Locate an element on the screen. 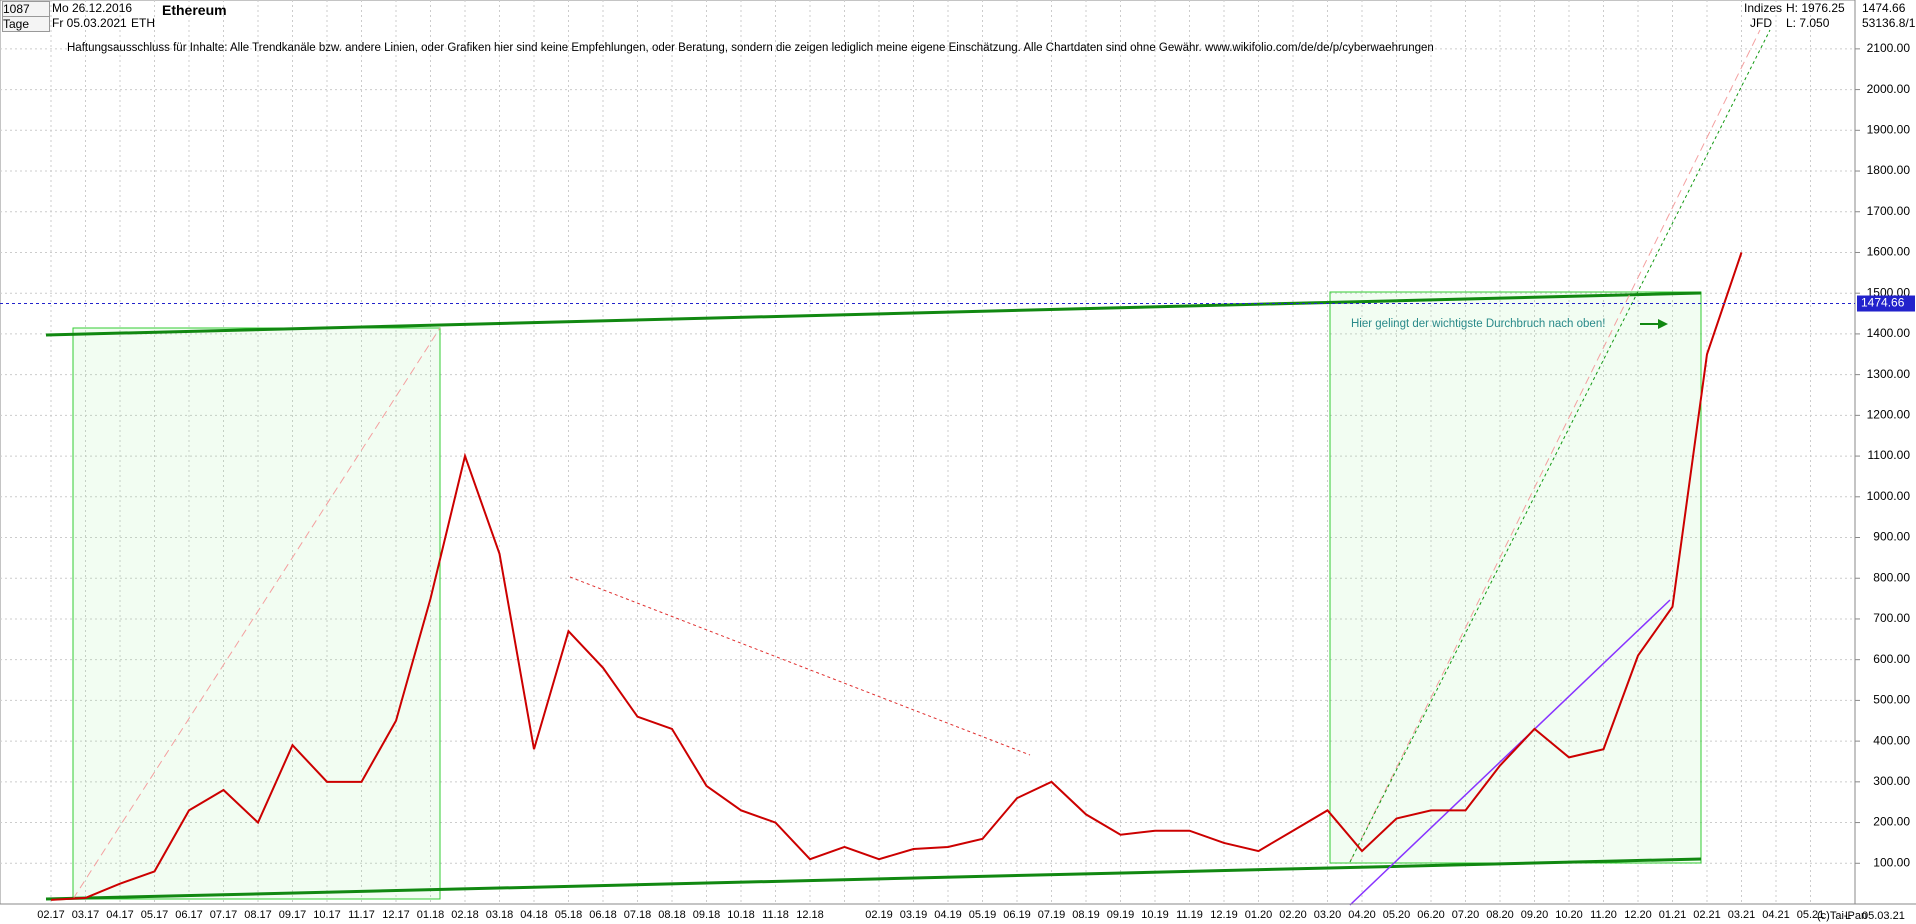 This screenshot has height=924, width=1916. x-tick-label: 05.21 is located at coordinates (1811, 915).